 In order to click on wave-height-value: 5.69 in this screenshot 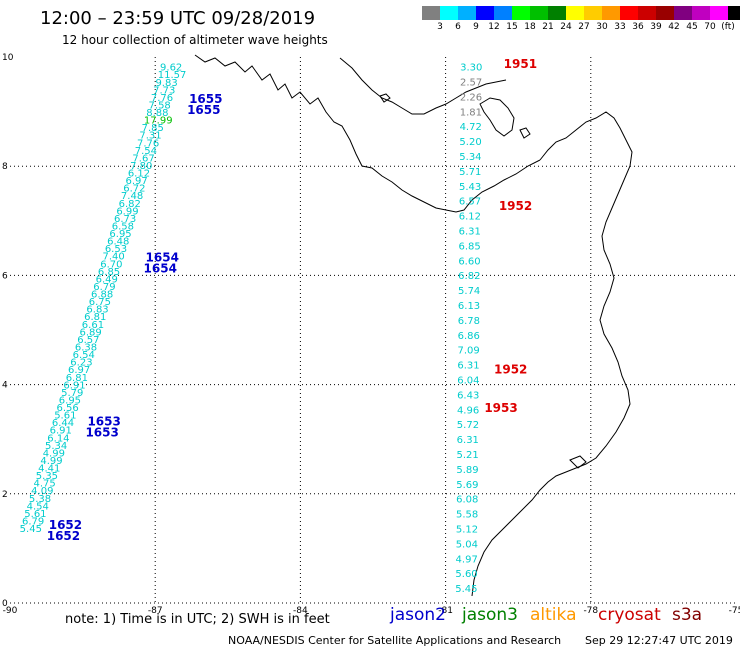, I will do `click(467, 485)`.